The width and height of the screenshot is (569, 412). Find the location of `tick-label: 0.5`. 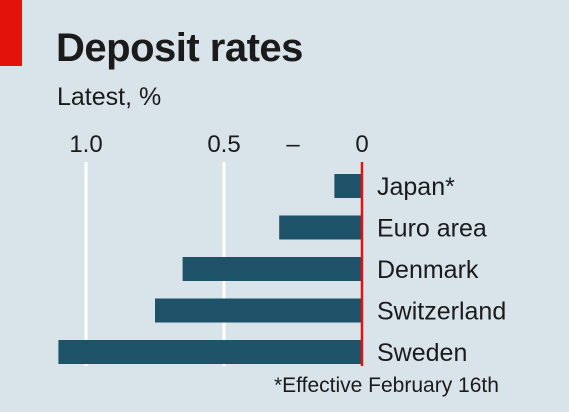

tick-label: 0.5 is located at coordinates (223, 144).